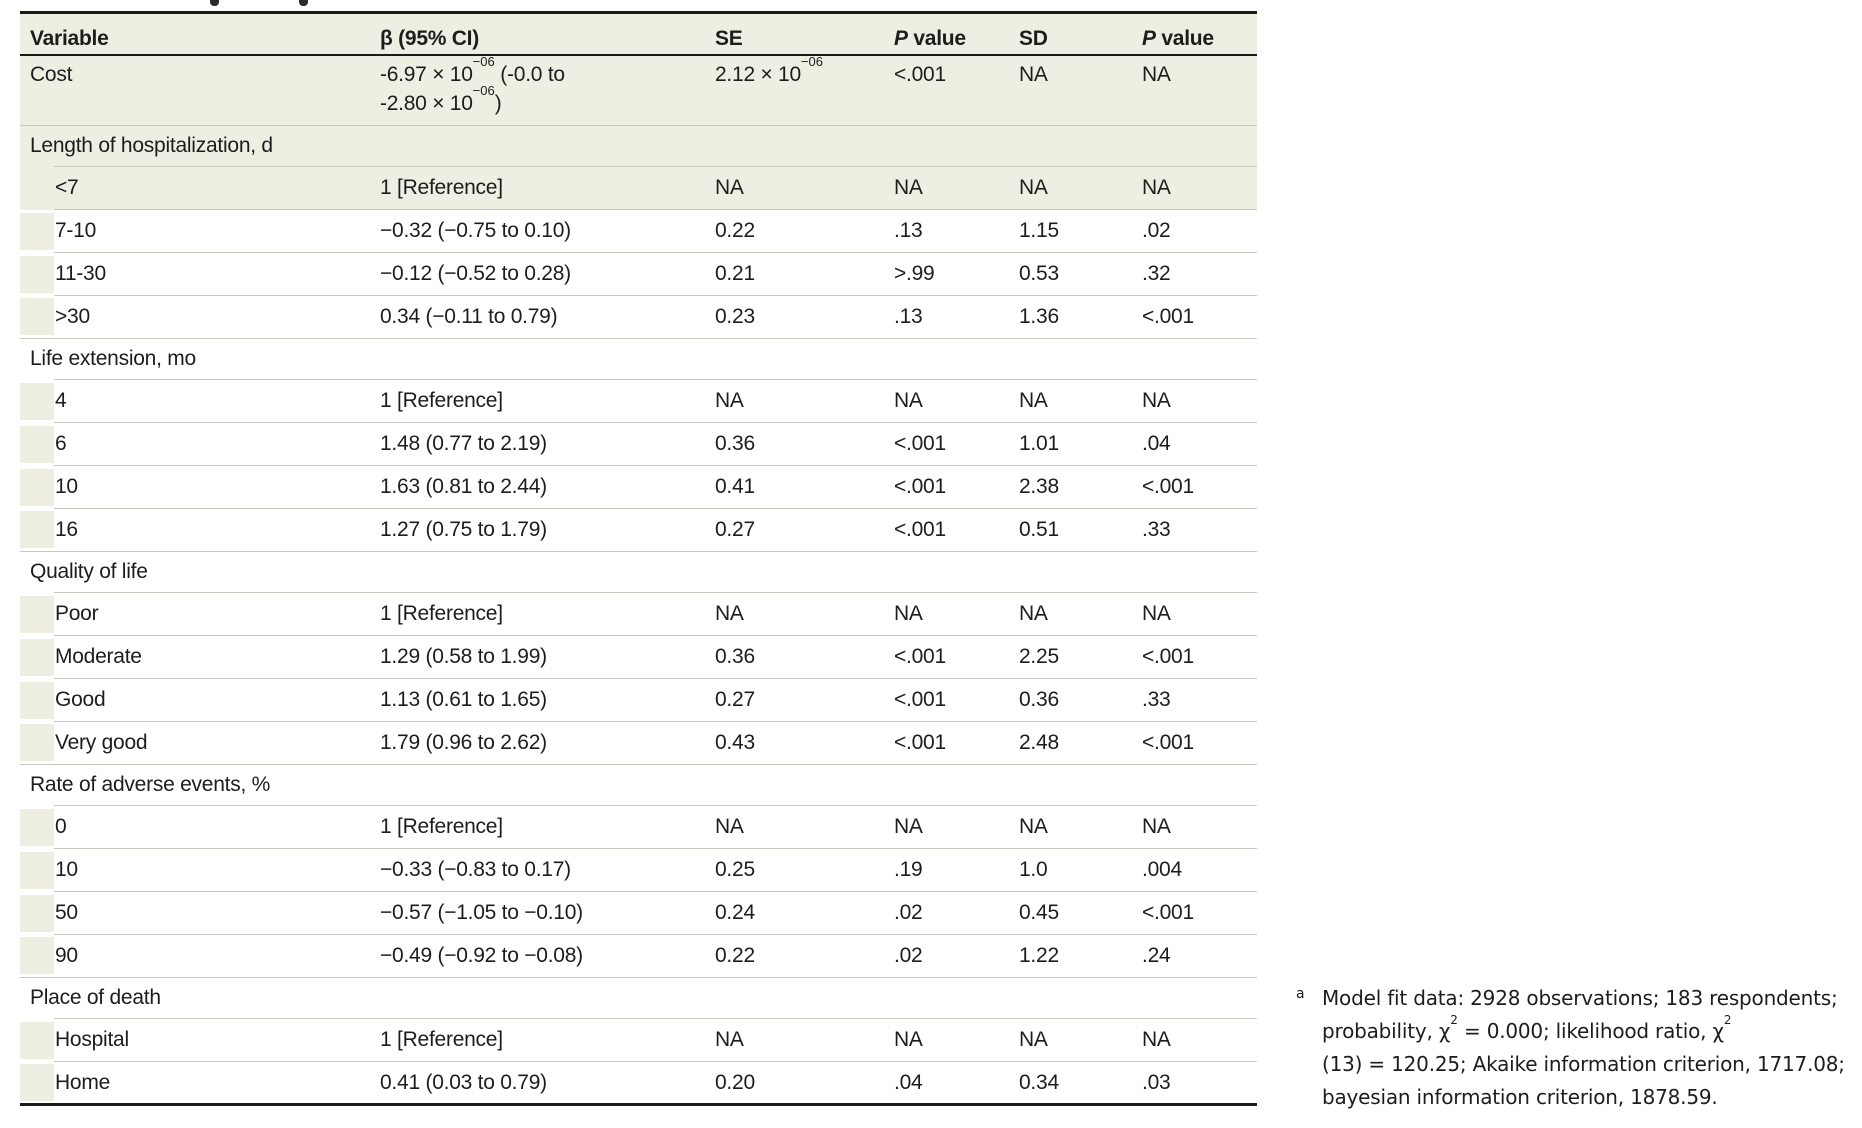  Describe the element at coordinates (1199, 956) in the screenshot. I see `cell-p-value-2: .24` at that location.